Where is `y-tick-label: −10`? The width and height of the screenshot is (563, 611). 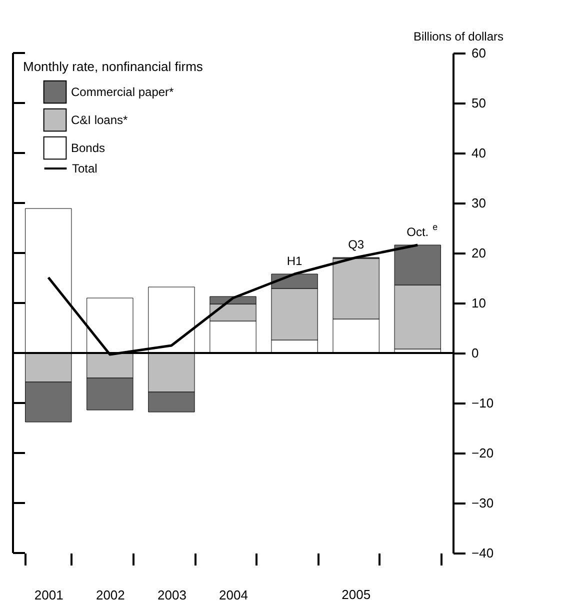
y-tick-label: −10 is located at coordinates (483, 403).